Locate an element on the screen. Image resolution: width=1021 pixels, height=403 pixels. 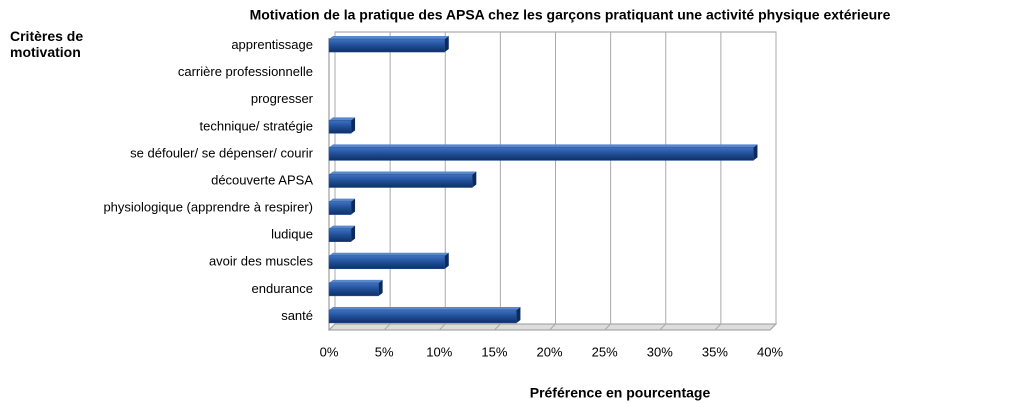
y-tick-label: apprentissage is located at coordinates (272, 44).